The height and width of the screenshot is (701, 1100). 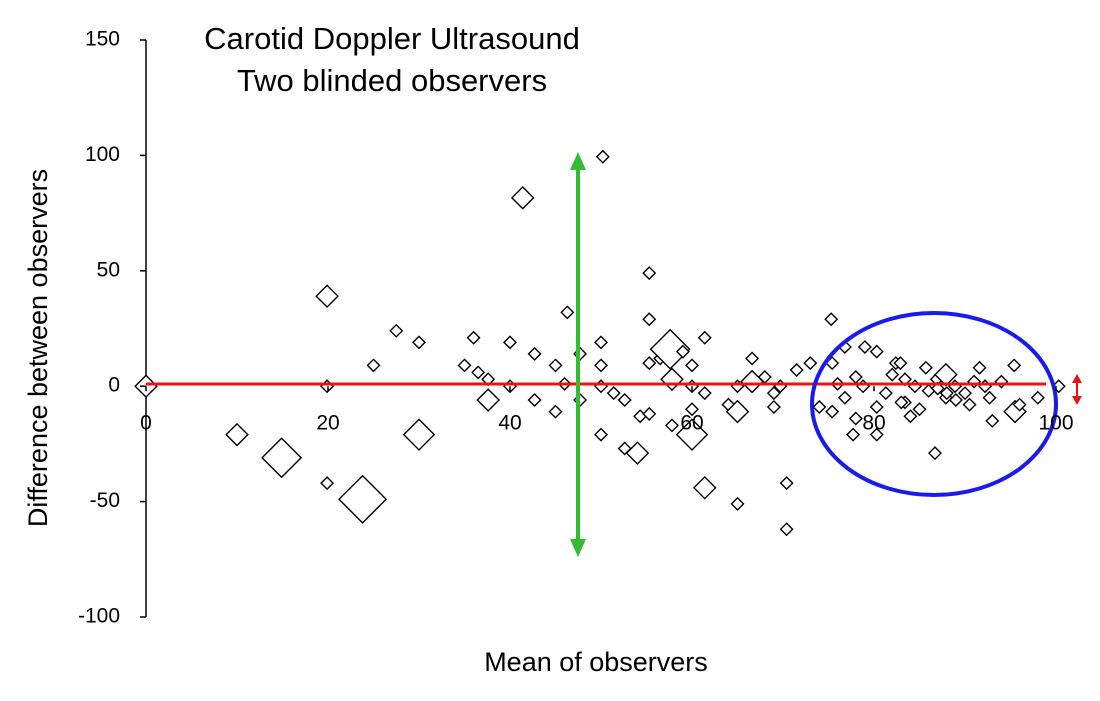 I want to click on x-tick-label: 0, so click(x=146, y=423).